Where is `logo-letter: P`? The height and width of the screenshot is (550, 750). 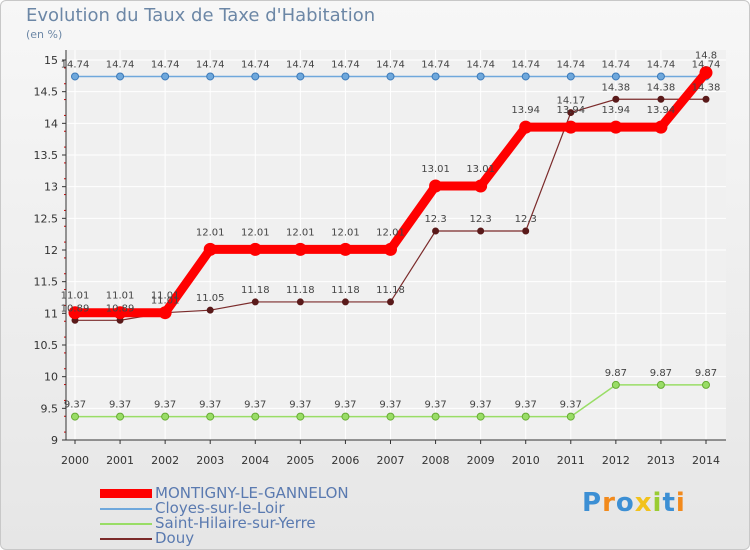
logo-letter: P is located at coordinates (592, 503).